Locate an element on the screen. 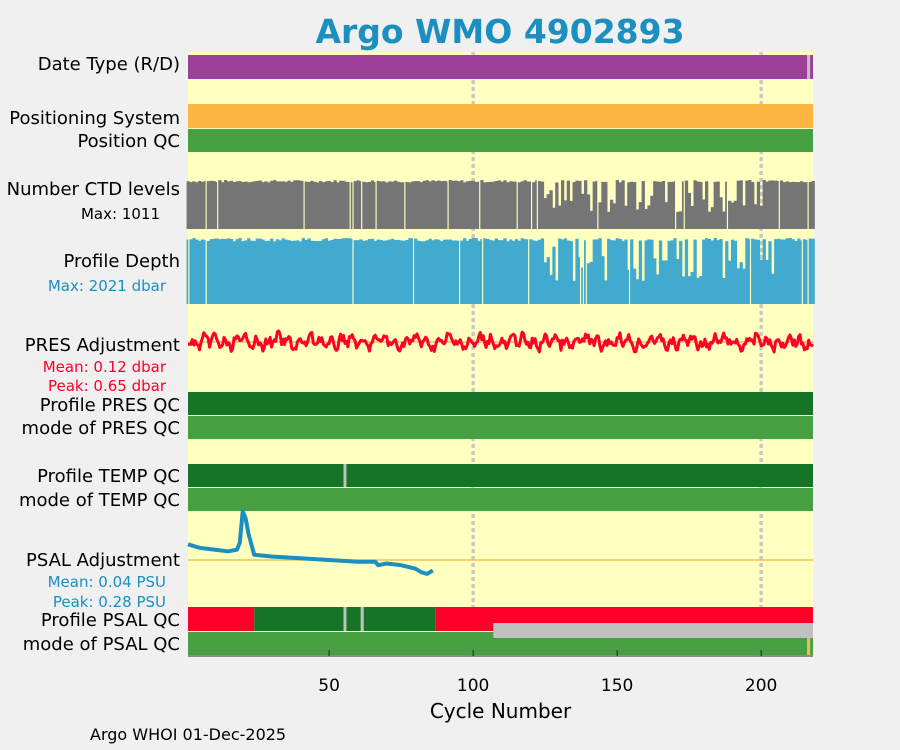 The height and width of the screenshot is (750, 900). mode_temp_qc-segment is located at coordinates (500, 499).